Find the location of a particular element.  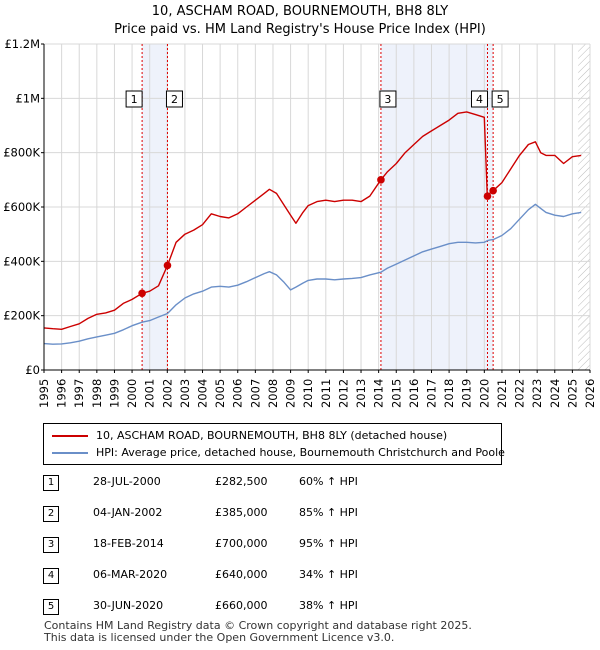

row-hpi-change: 34% ↑ HPI is located at coordinates (328, 574).